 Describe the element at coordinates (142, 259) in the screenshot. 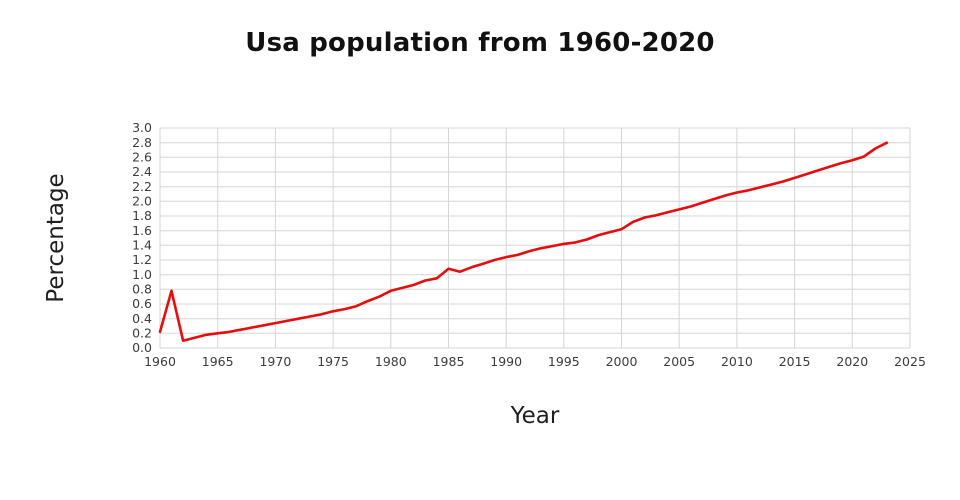

I see `y-tick-label: 1.2` at that location.